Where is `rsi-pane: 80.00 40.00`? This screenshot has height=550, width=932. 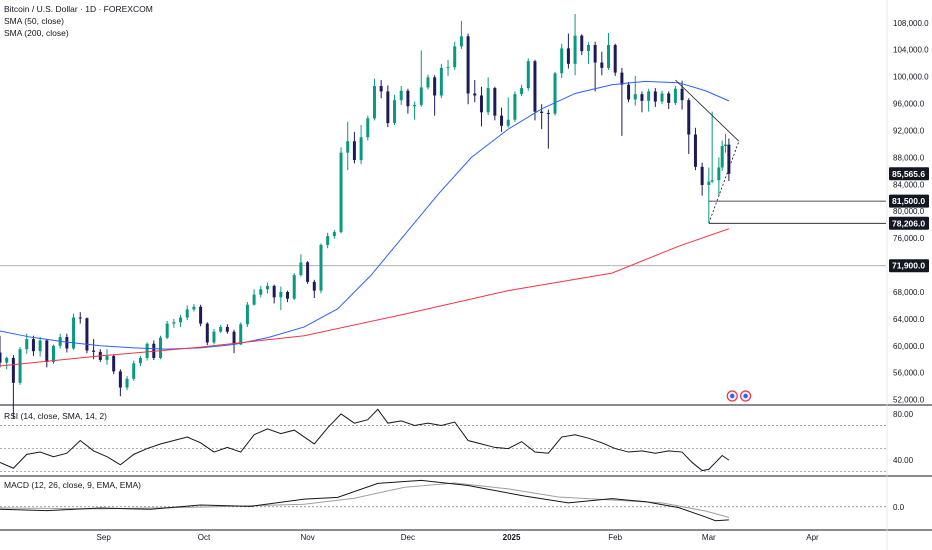 rsi-pane: 80.00 40.00 is located at coordinates (457, 440).